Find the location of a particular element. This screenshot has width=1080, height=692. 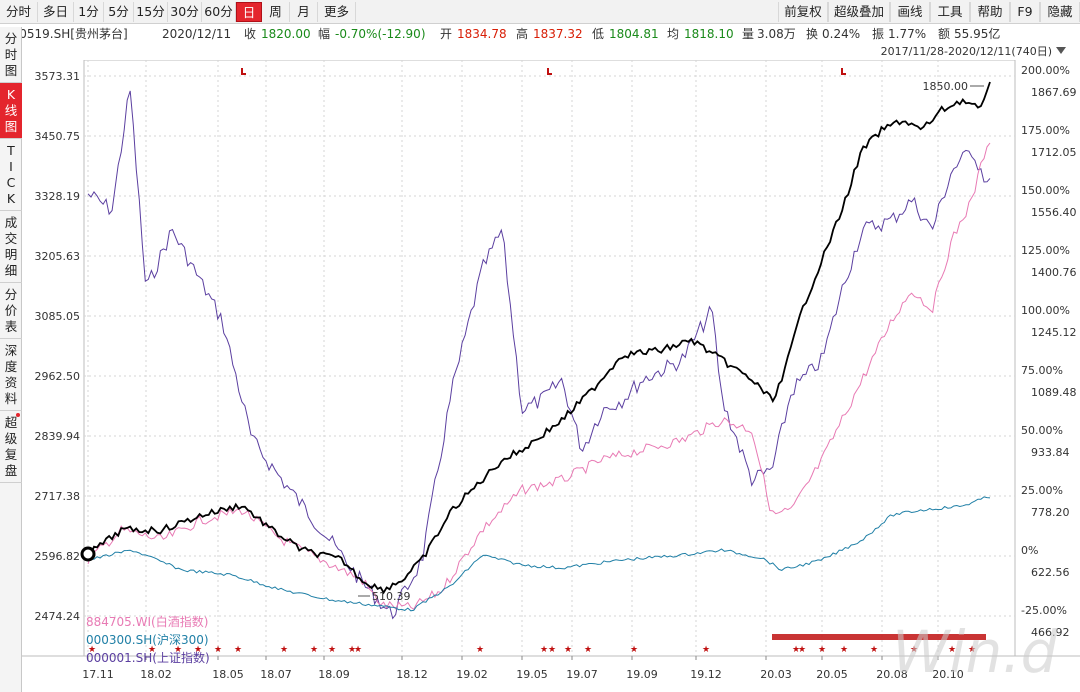

left-axis-tick: 3085.05 is located at coordinates (58, 316).